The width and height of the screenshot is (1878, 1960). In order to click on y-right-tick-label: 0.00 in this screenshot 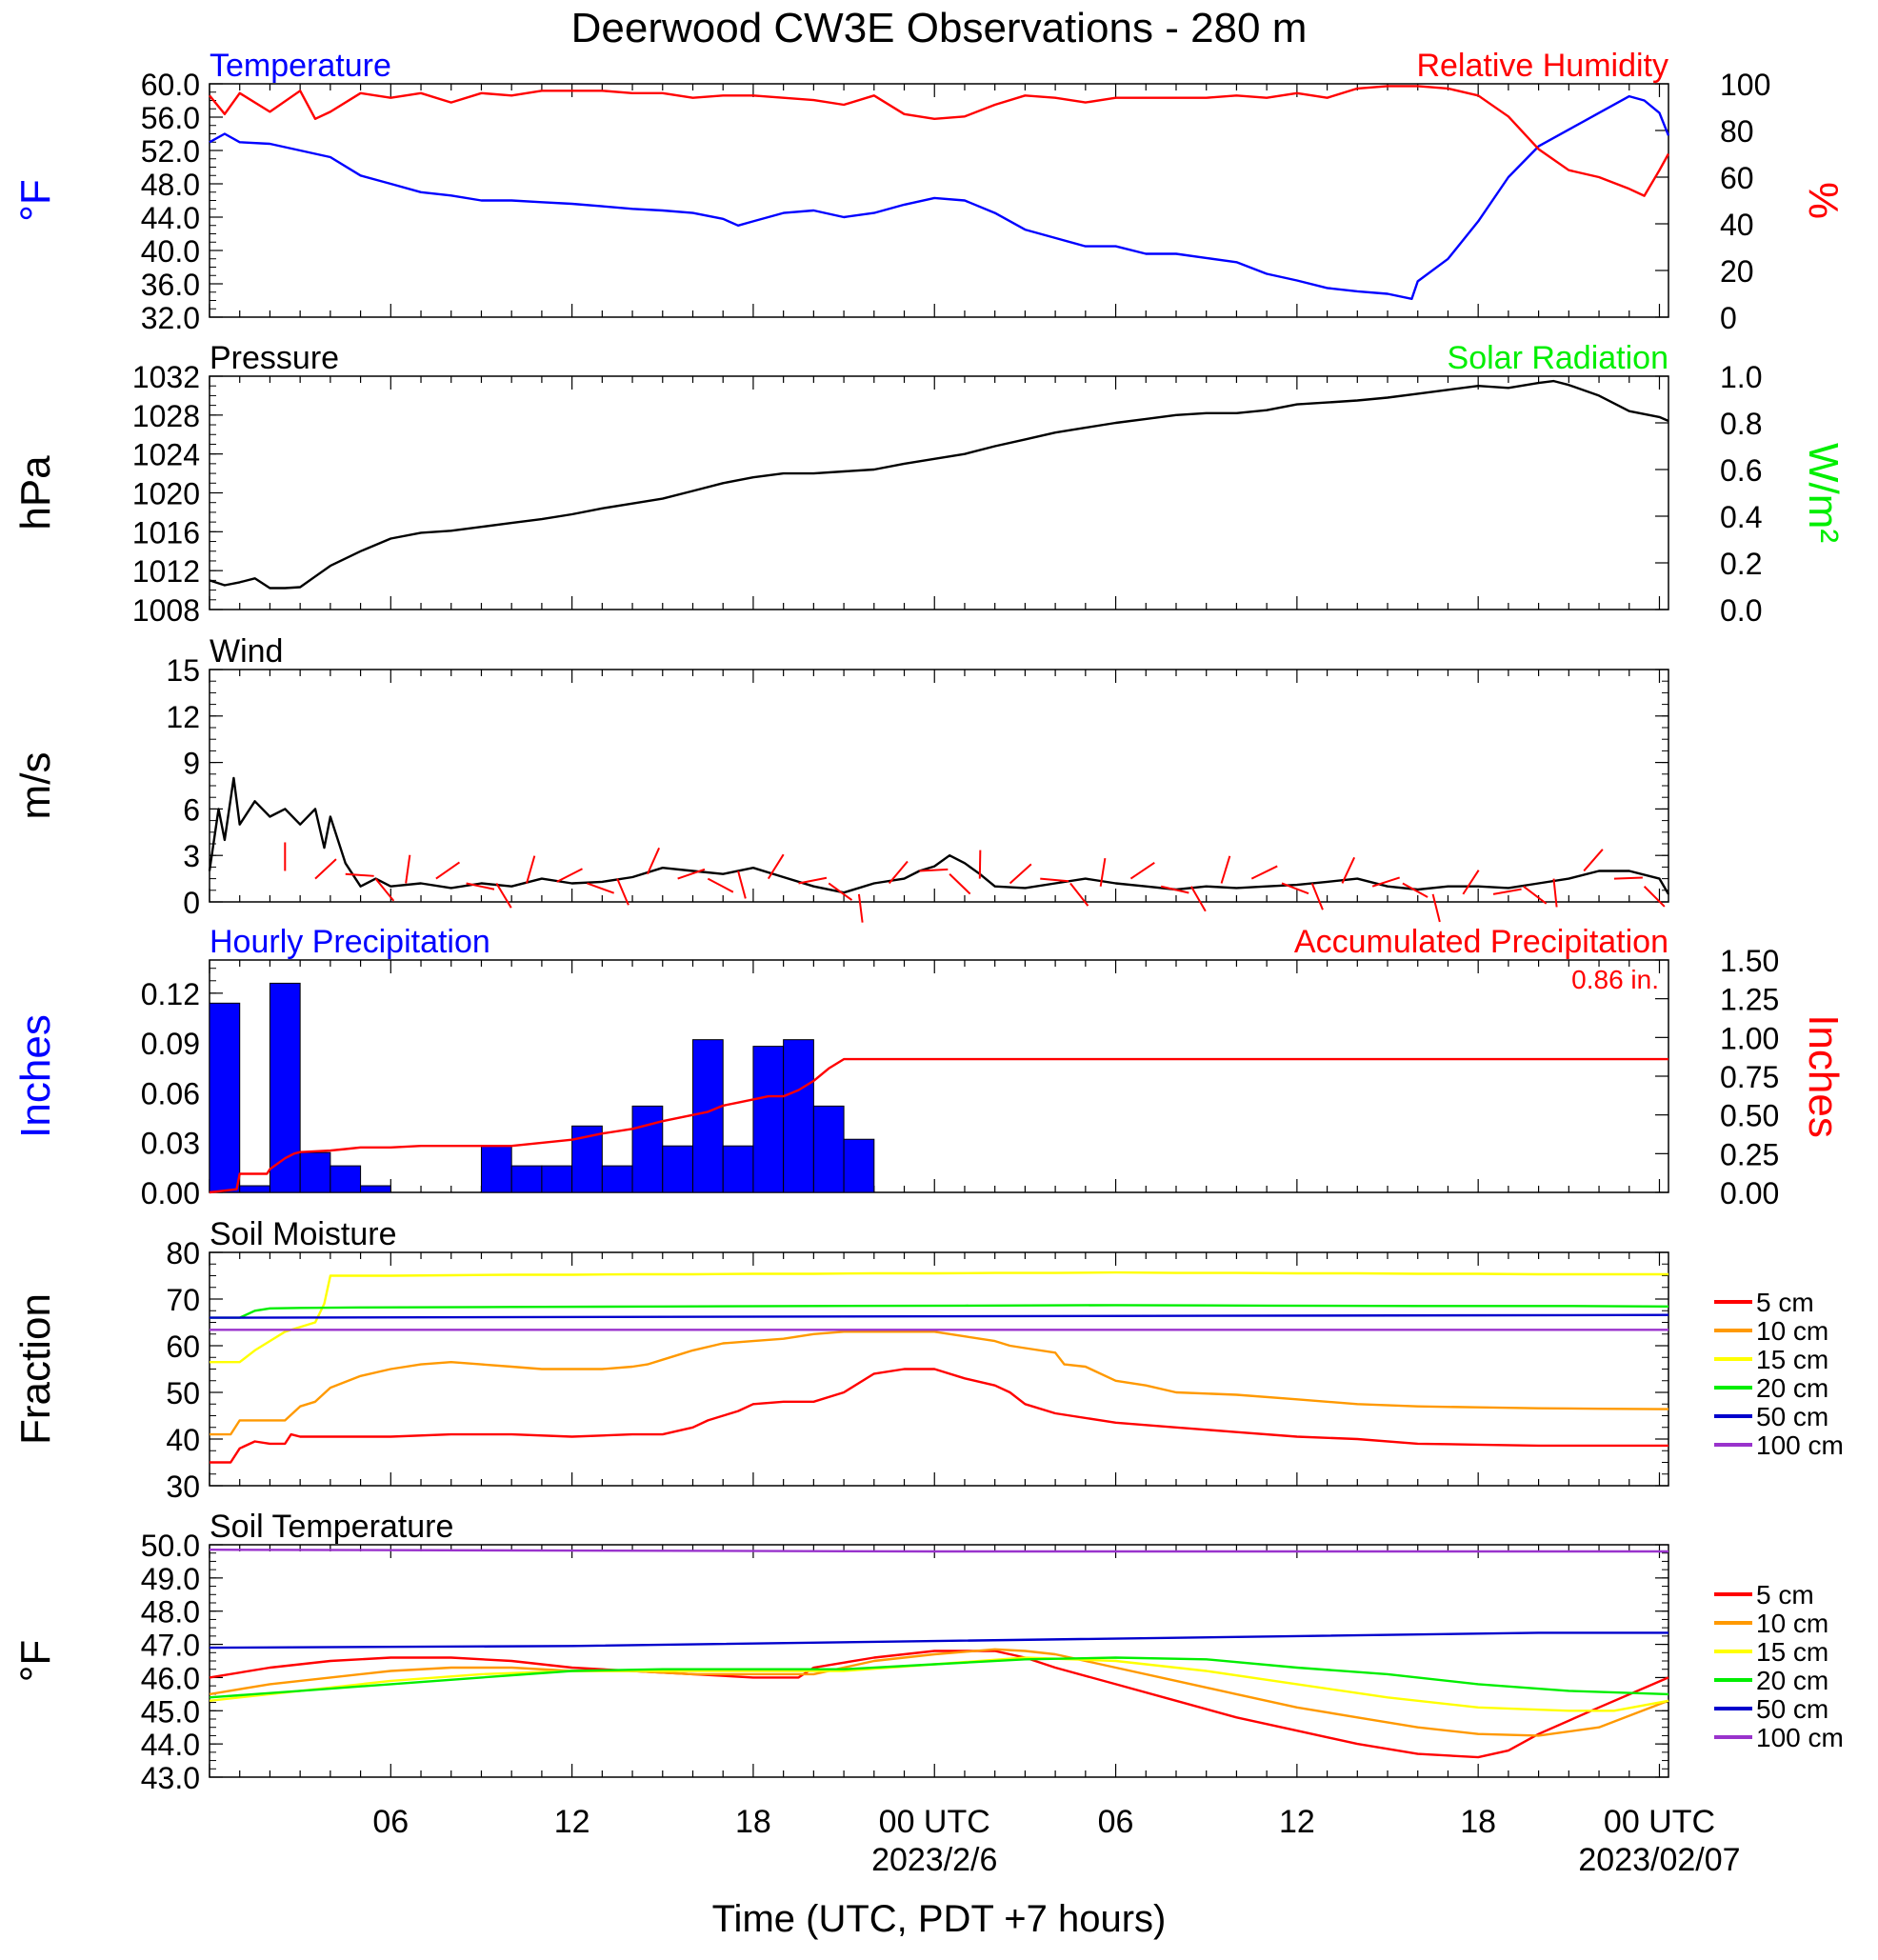, I will do `click(1749, 1193)`.